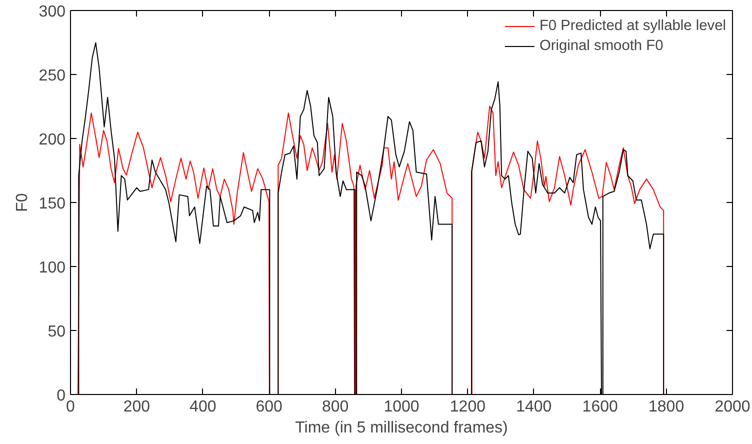 The image size is (752, 444). I want to click on y-tick-label: 250, so click(52, 76).